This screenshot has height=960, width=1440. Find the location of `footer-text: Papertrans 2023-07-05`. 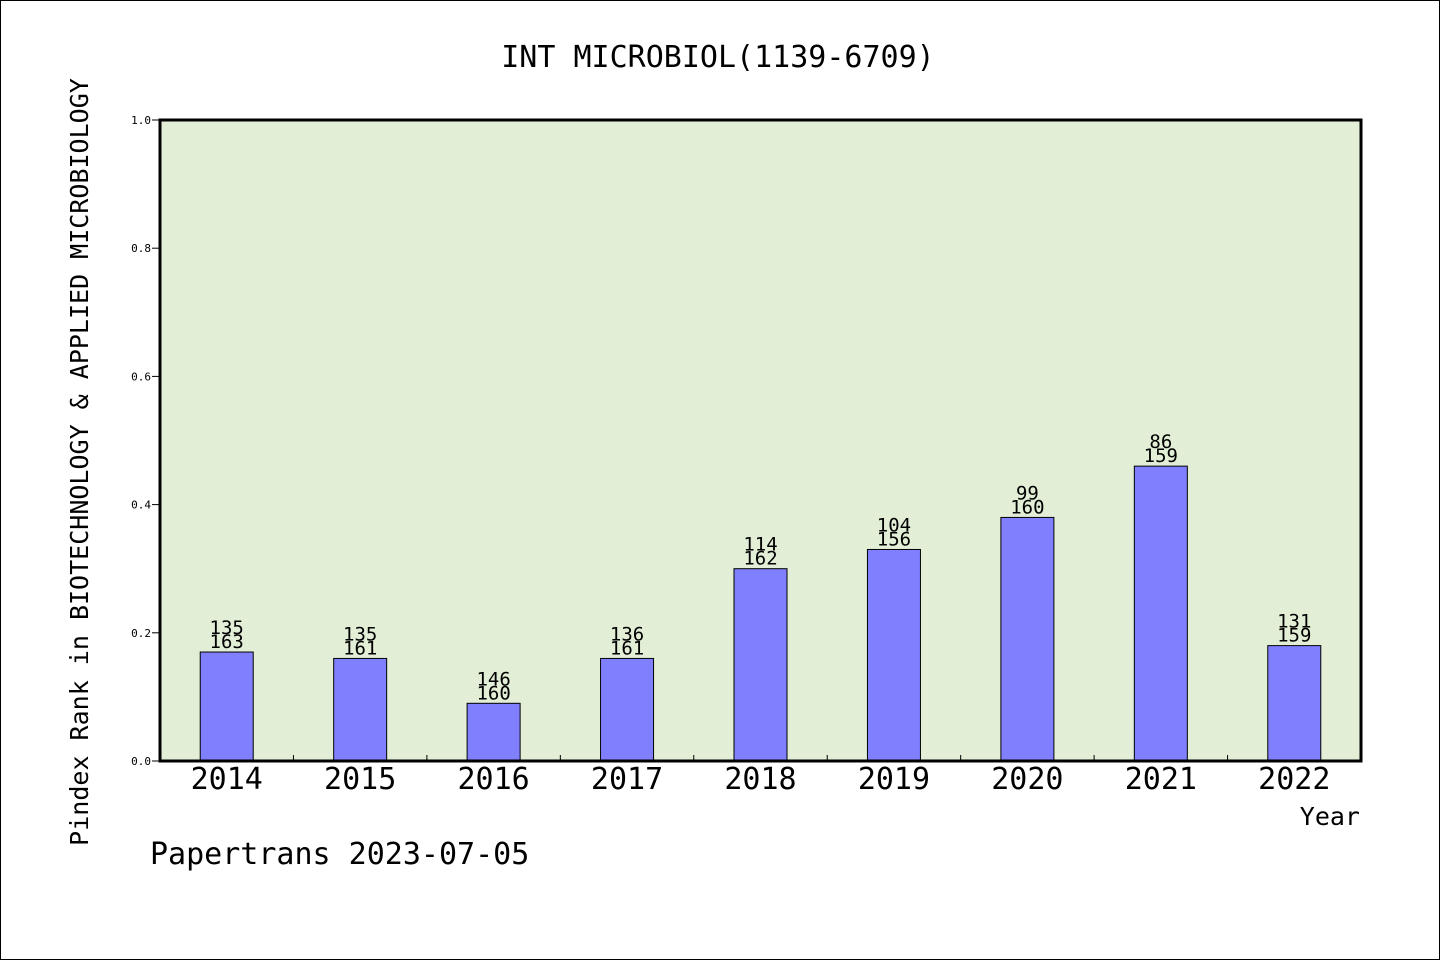

footer-text: Papertrans 2023-07-05 is located at coordinates (339, 854).